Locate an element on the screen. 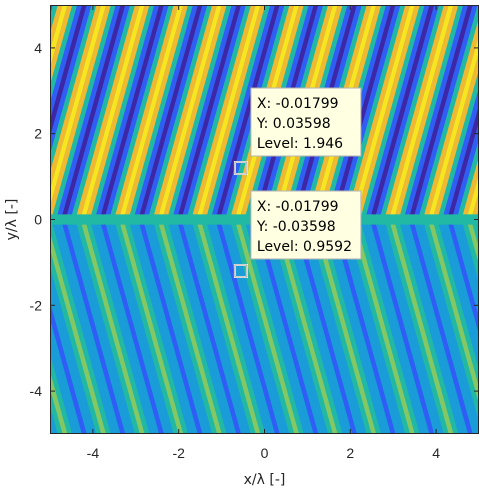 This screenshot has width=485, height=495. y-axis-label: y/λ [-] is located at coordinates (12, 220).